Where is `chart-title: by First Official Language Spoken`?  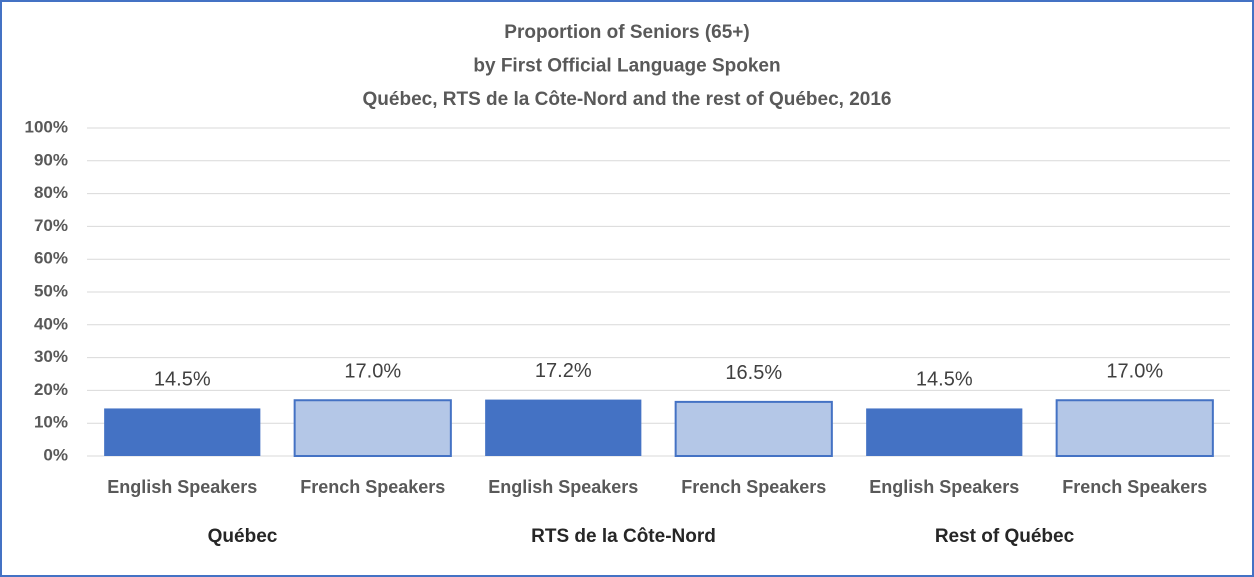
chart-title: by First Official Language Spoken is located at coordinates (626, 66).